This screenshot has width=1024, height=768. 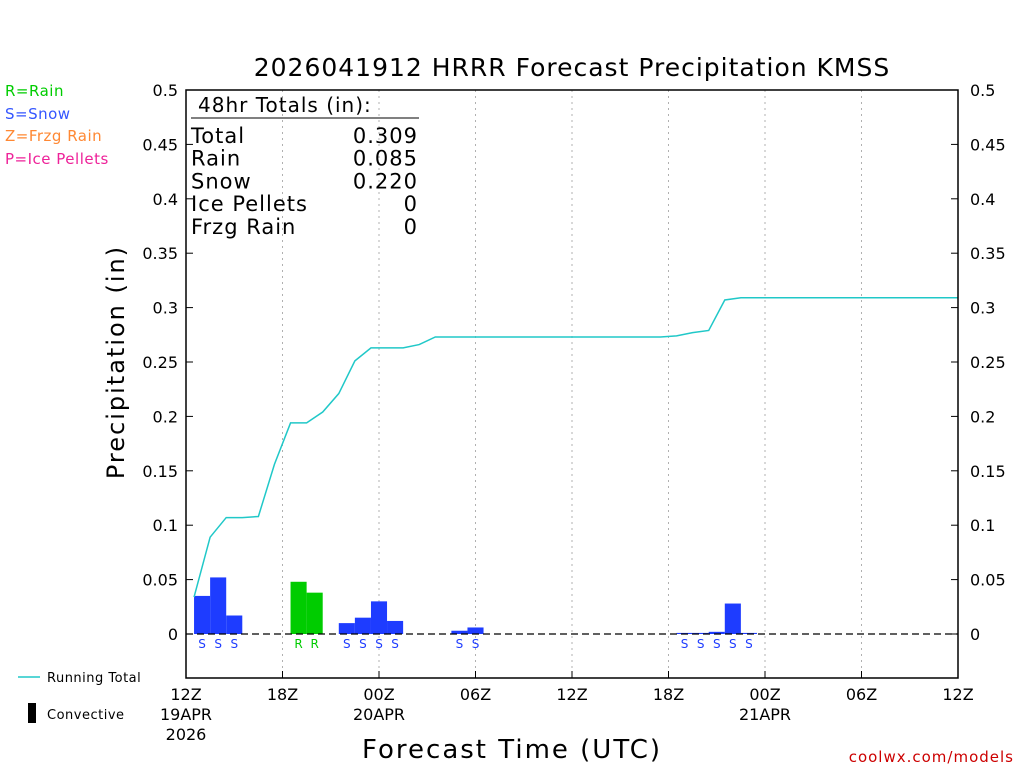 I want to click on y-tick-label-left: 0, so click(x=173, y=634).